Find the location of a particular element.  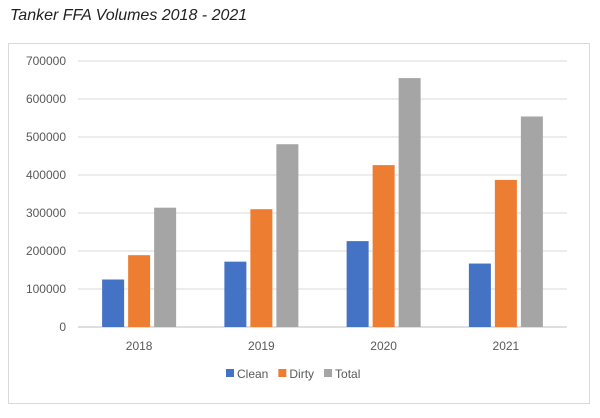

bar-dirty-2021 is located at coordinates (505, 253).